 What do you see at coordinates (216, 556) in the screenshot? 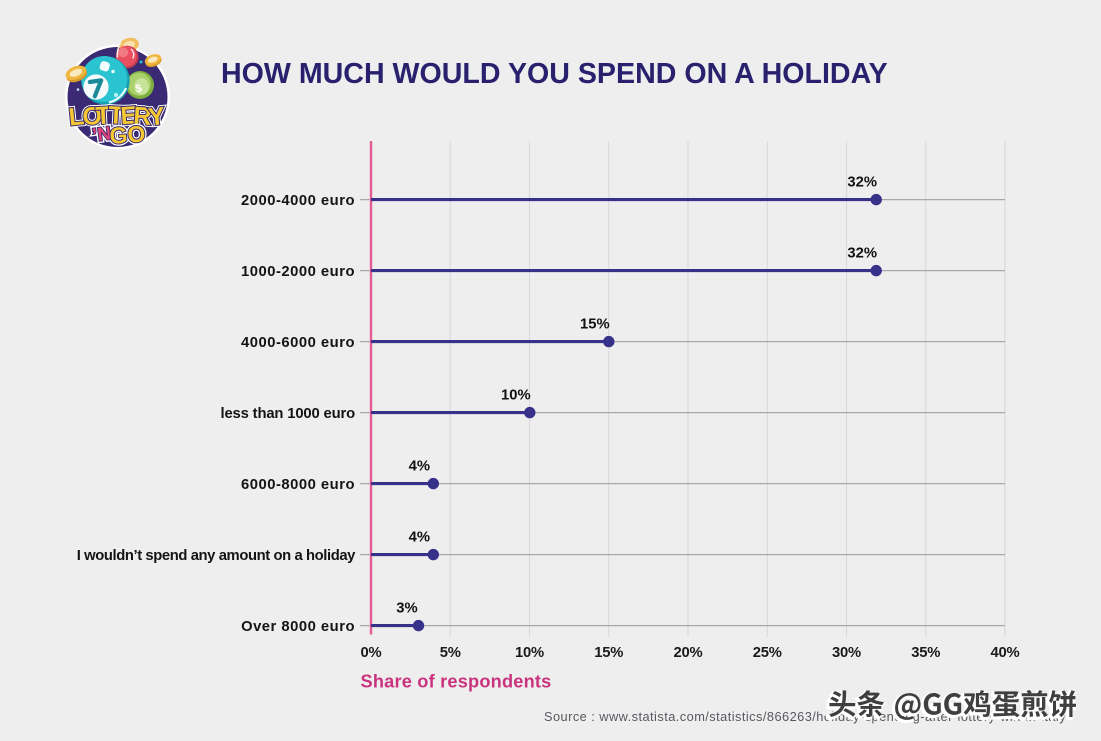
I see `svg-text:I wouldn’t spend any amount on: I wouldn’t spend any amount on a holiday` at bounding box center [216, 556].